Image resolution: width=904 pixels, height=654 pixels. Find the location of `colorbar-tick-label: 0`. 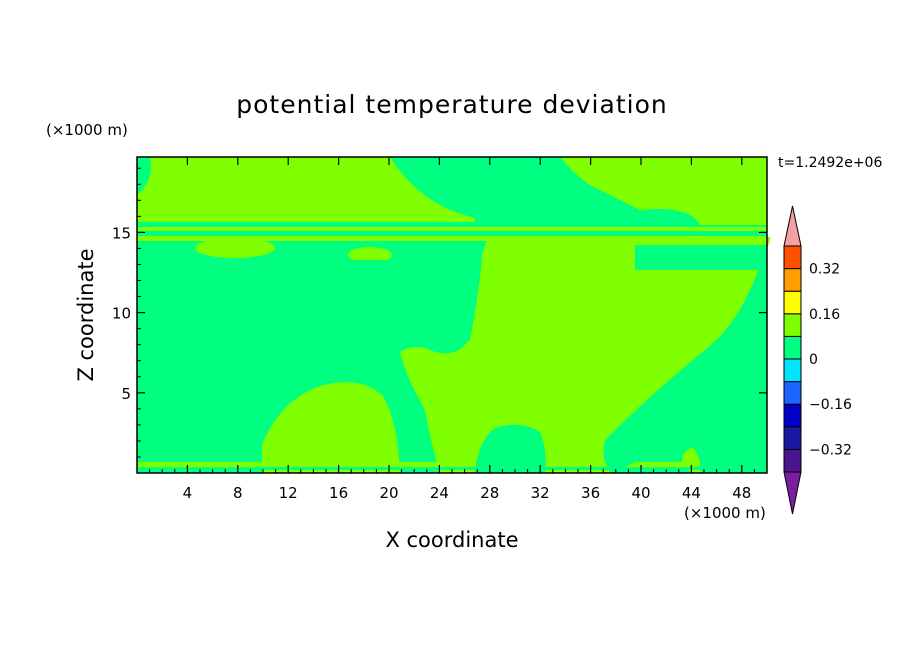

colorbar-tick-label: 0 is located at coordinates (813, 360).